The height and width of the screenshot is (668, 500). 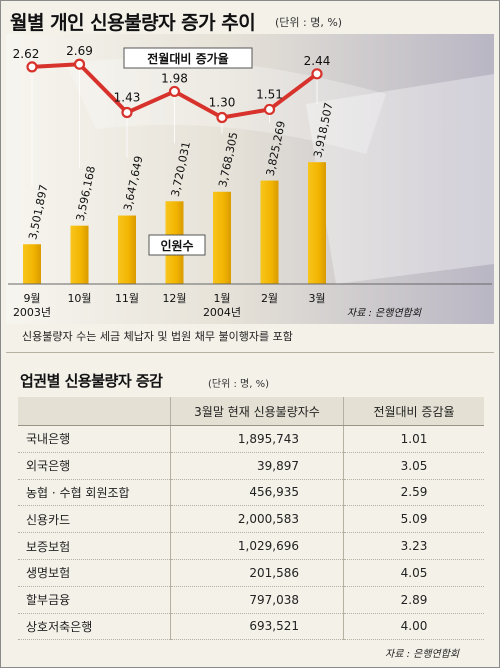 What do you see at coordinates (413, 546) in the screenshot?
I see `row-rate: 3.23` at bounding box center [413, 546].